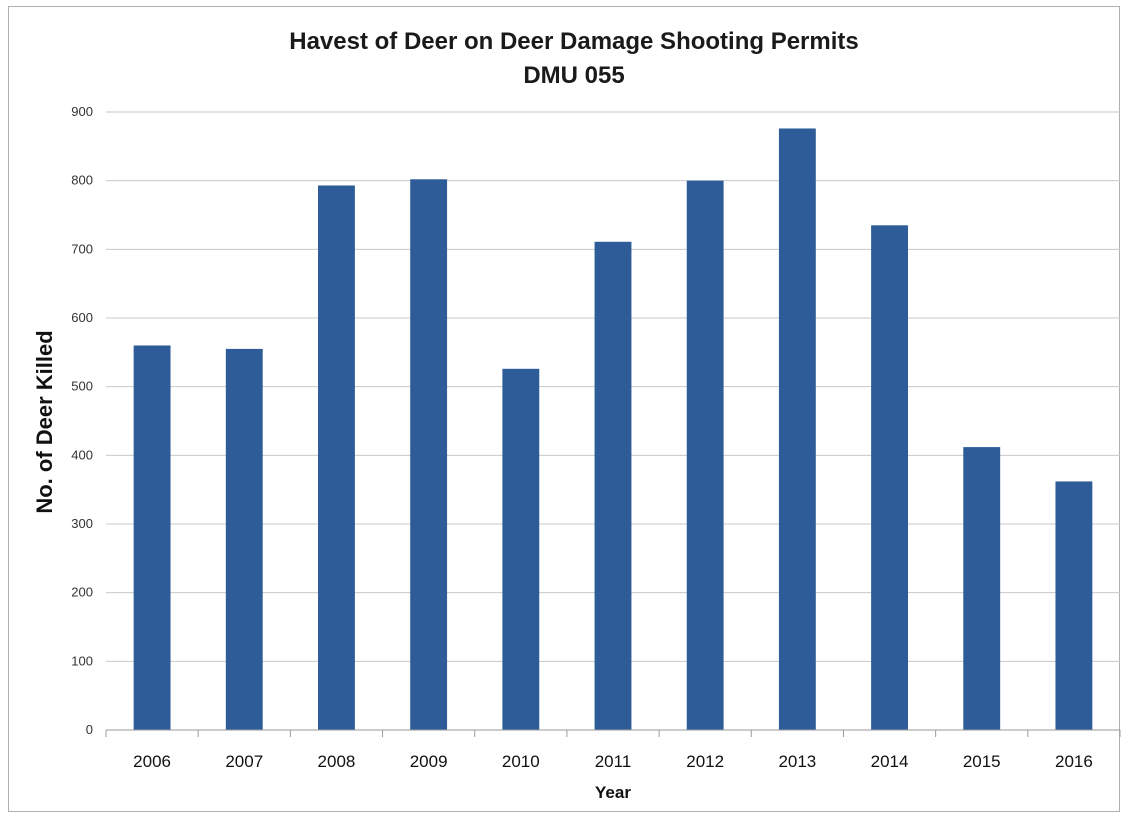  I want to click on bar-2014, so click(889, 478).